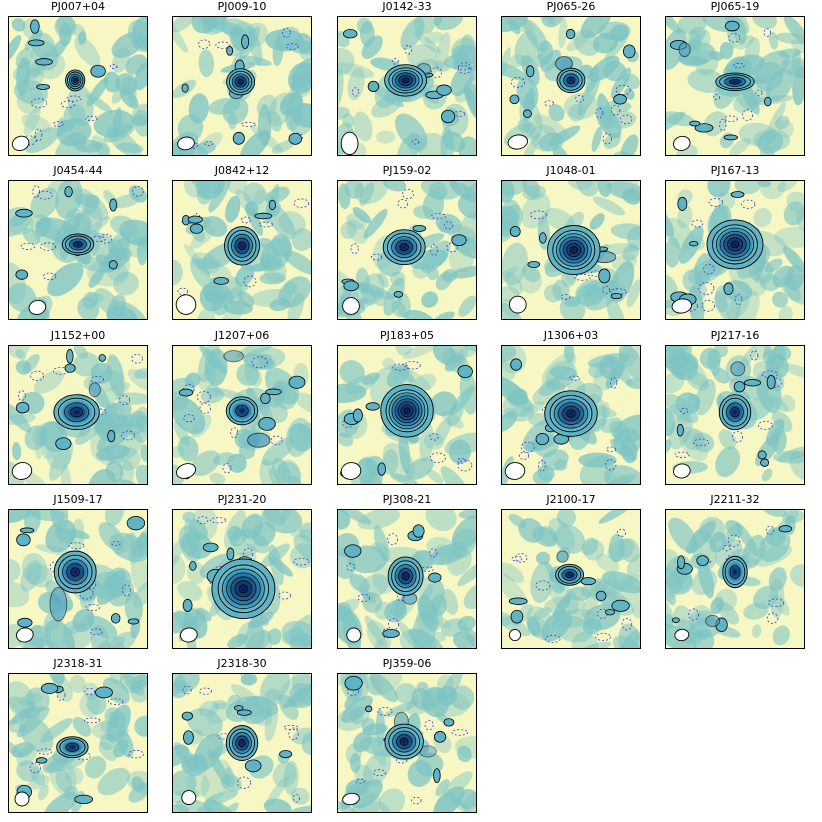 Image resolution: width=822 pixels, height=822 pixels. Describe the element at coordinates (242, 335) in the screenshot. I see `panel-title: J1207+06` at that location.